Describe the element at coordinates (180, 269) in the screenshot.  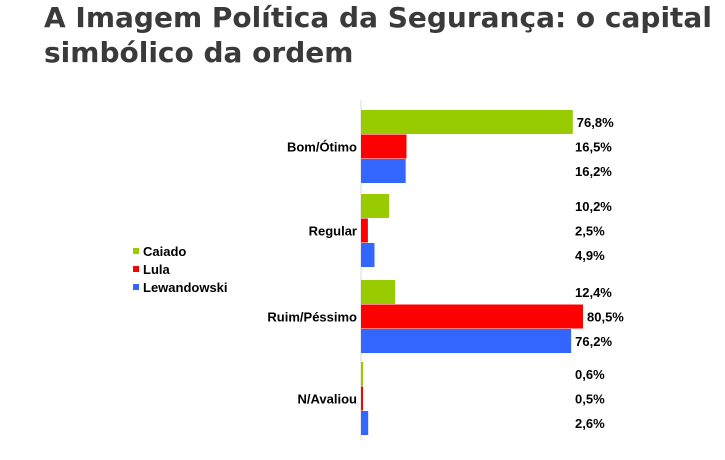
I see `legend: Caiado Lula Lewandowski` at that location.